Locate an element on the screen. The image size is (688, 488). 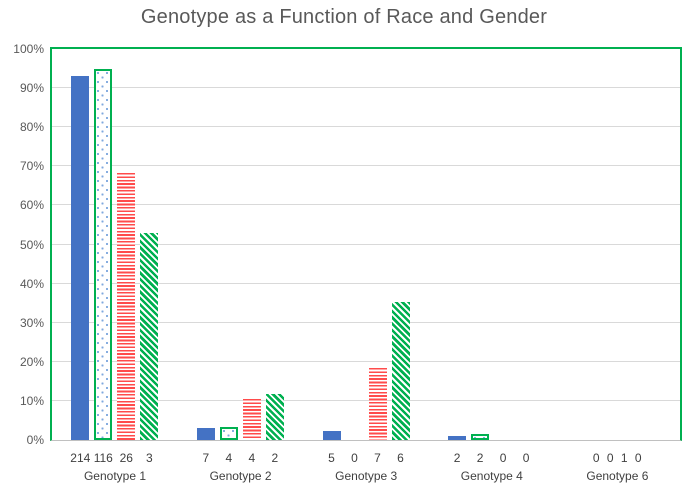
category-label: Genotype 4 is located at coordinates (491, 476).